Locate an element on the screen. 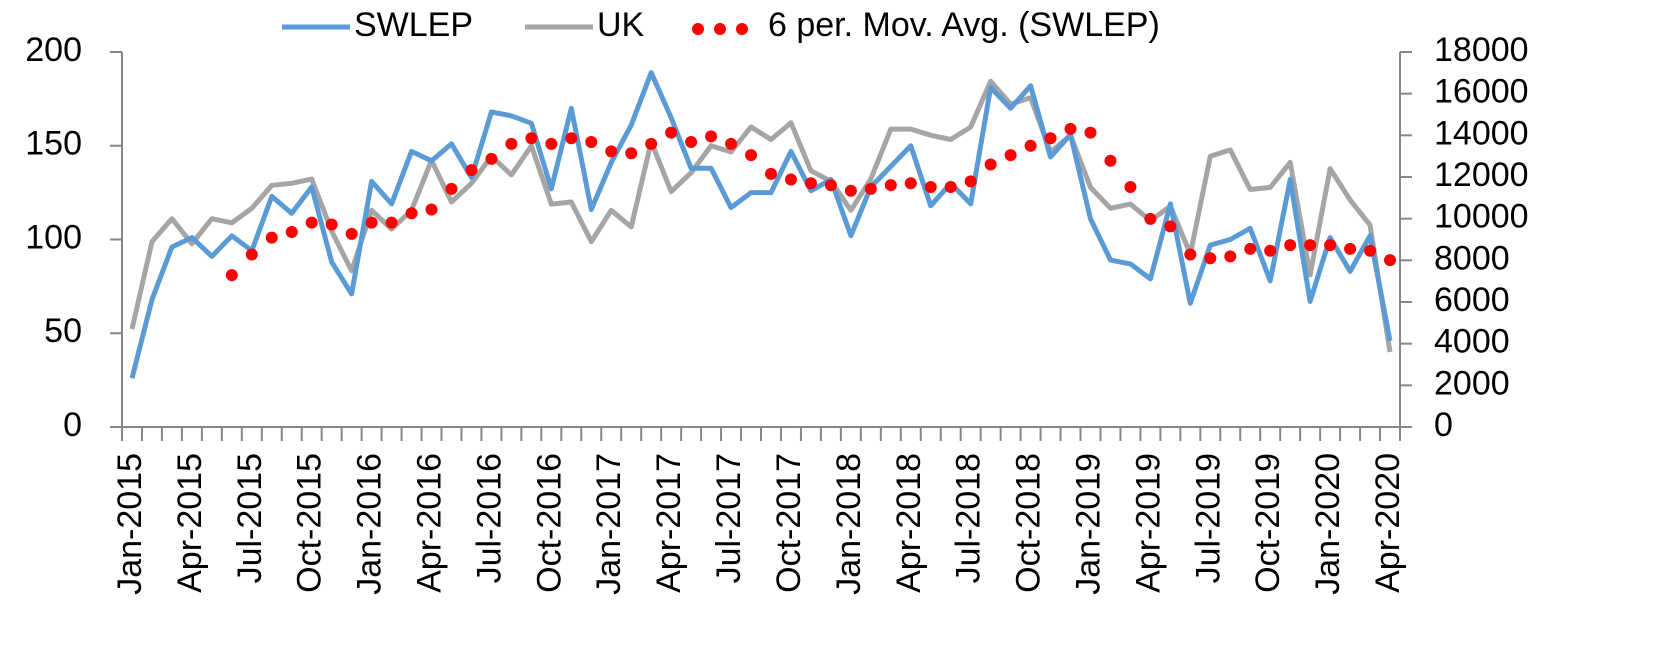  x-tick-label: Jan-2018 is located at coordinates (849, 524).